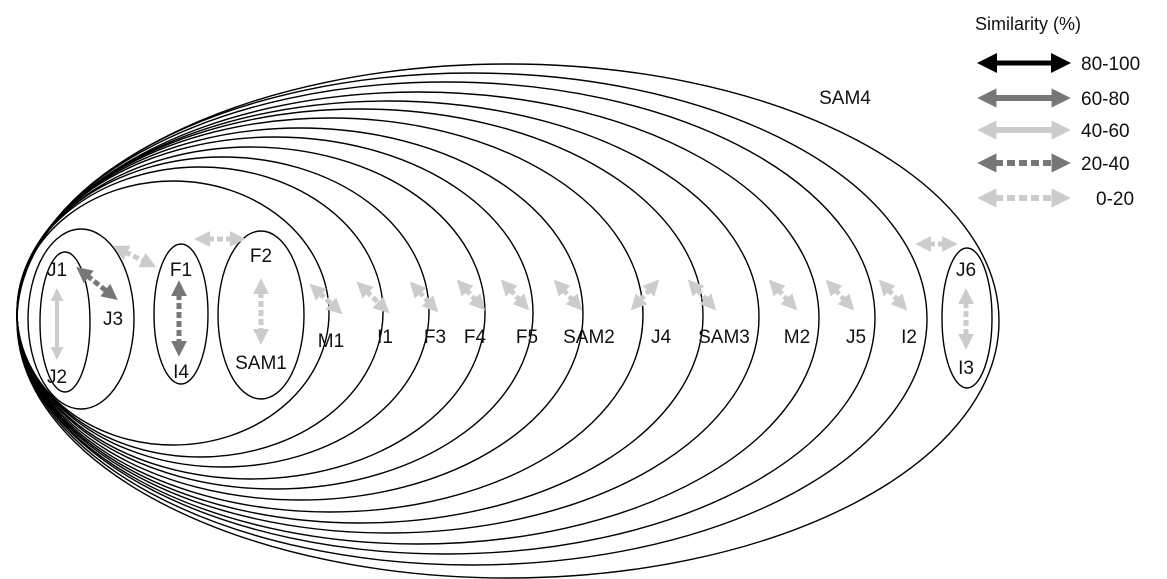  I want to click on node-sam3: SAM3, so click(724, 337).